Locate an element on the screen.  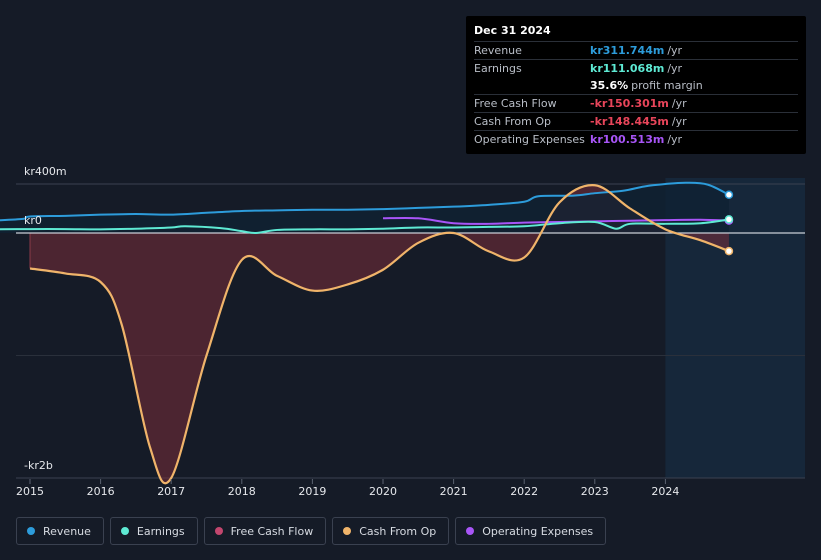
legend-item-free-cash-flow: Free Cash Flow is located at coordinates (265, 531).